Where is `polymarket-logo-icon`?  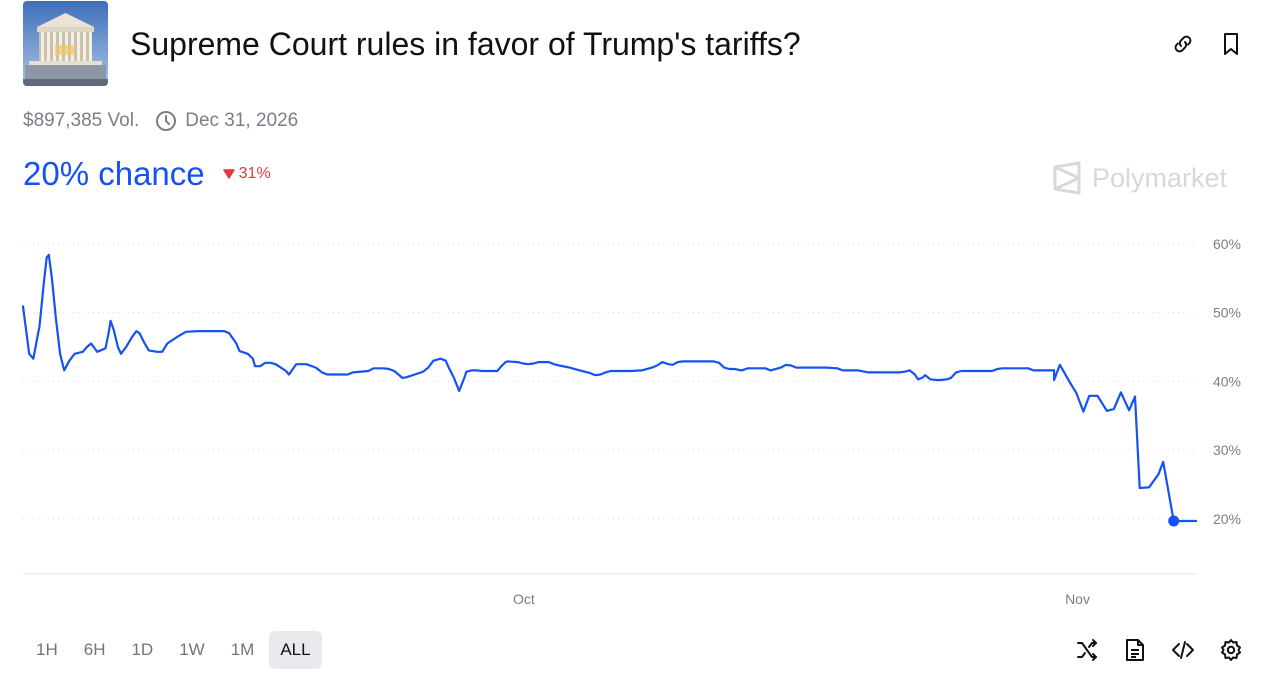 polymarket-logo-icon is located at coordinates (1067, 178).